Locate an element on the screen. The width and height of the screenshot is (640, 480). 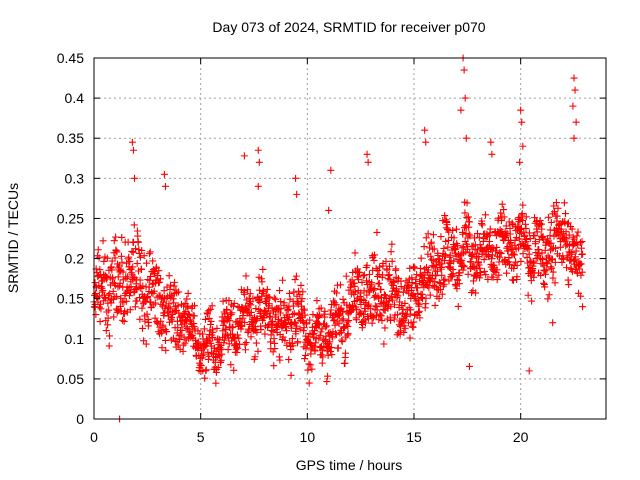
x-tick-label: 20 is located at coordinates (521, 437).